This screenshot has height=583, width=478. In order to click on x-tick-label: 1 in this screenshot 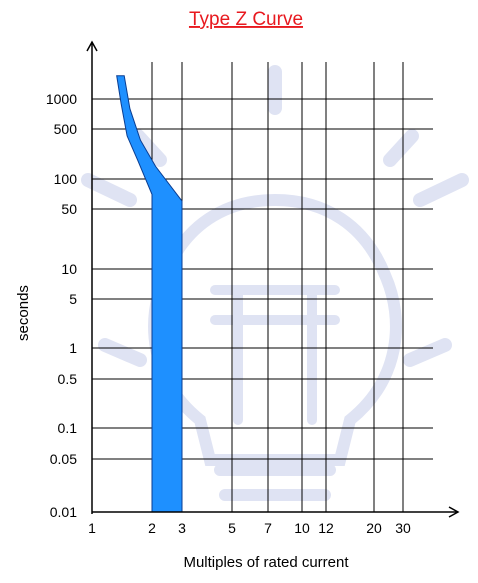, I will do `click(92, 528)`.